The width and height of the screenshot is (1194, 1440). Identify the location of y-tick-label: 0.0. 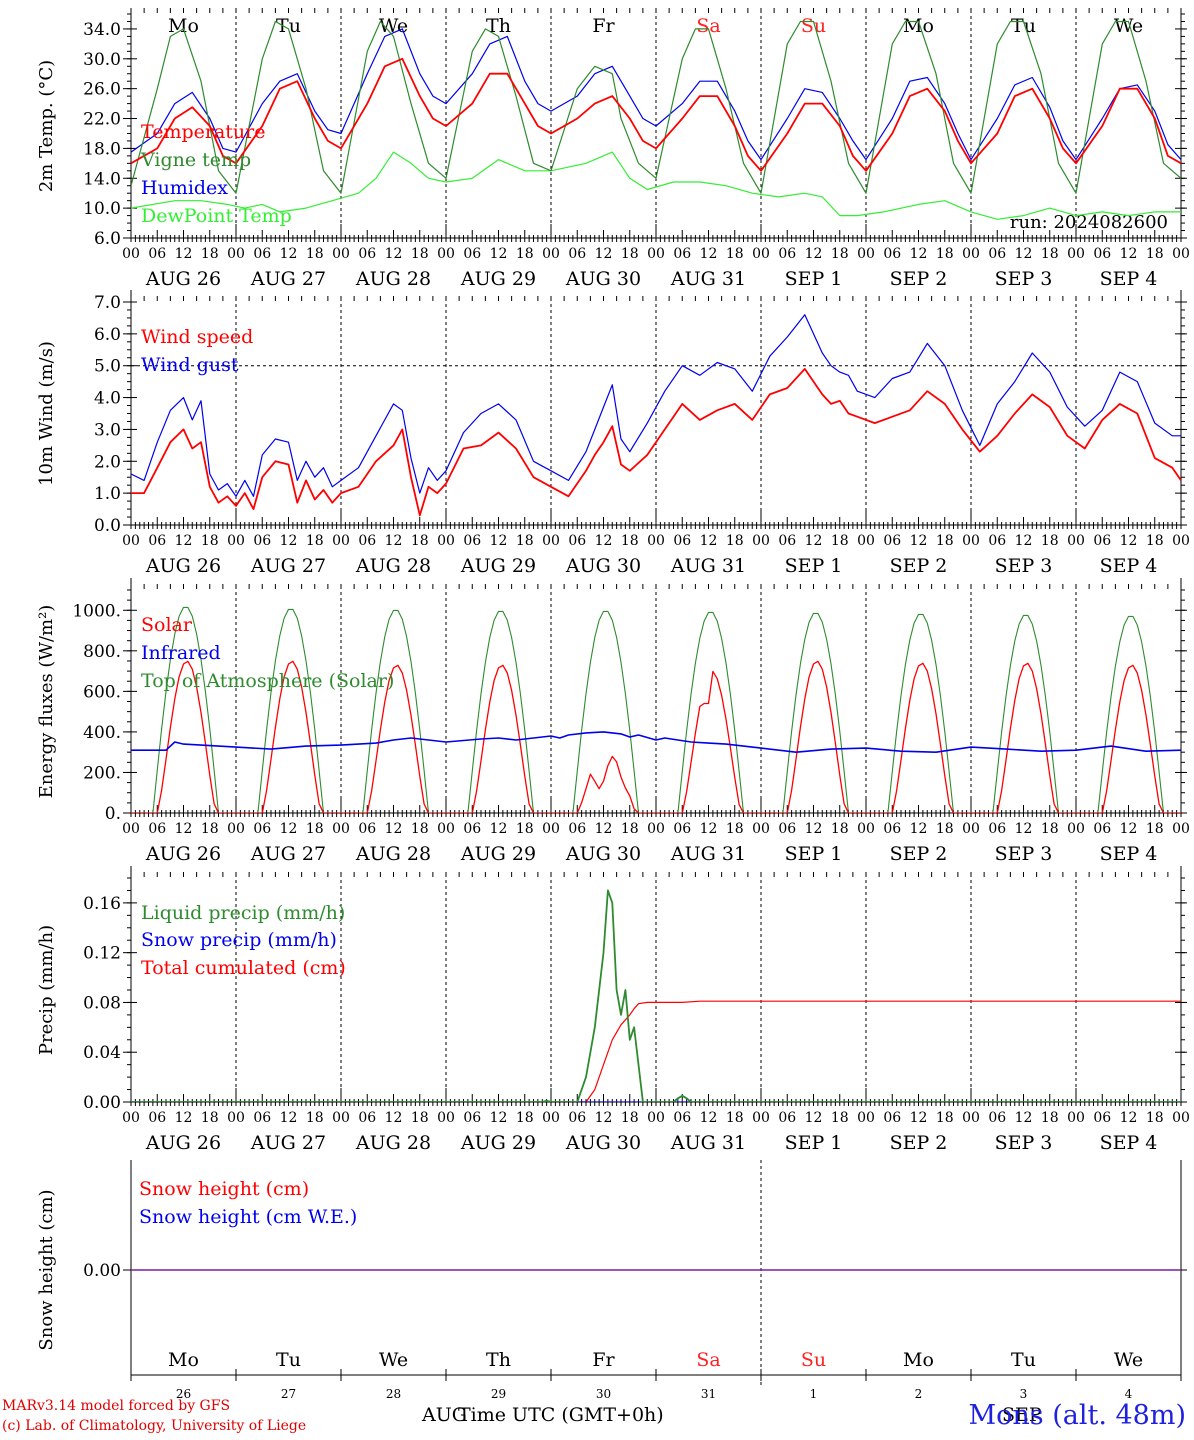
(107, 526).